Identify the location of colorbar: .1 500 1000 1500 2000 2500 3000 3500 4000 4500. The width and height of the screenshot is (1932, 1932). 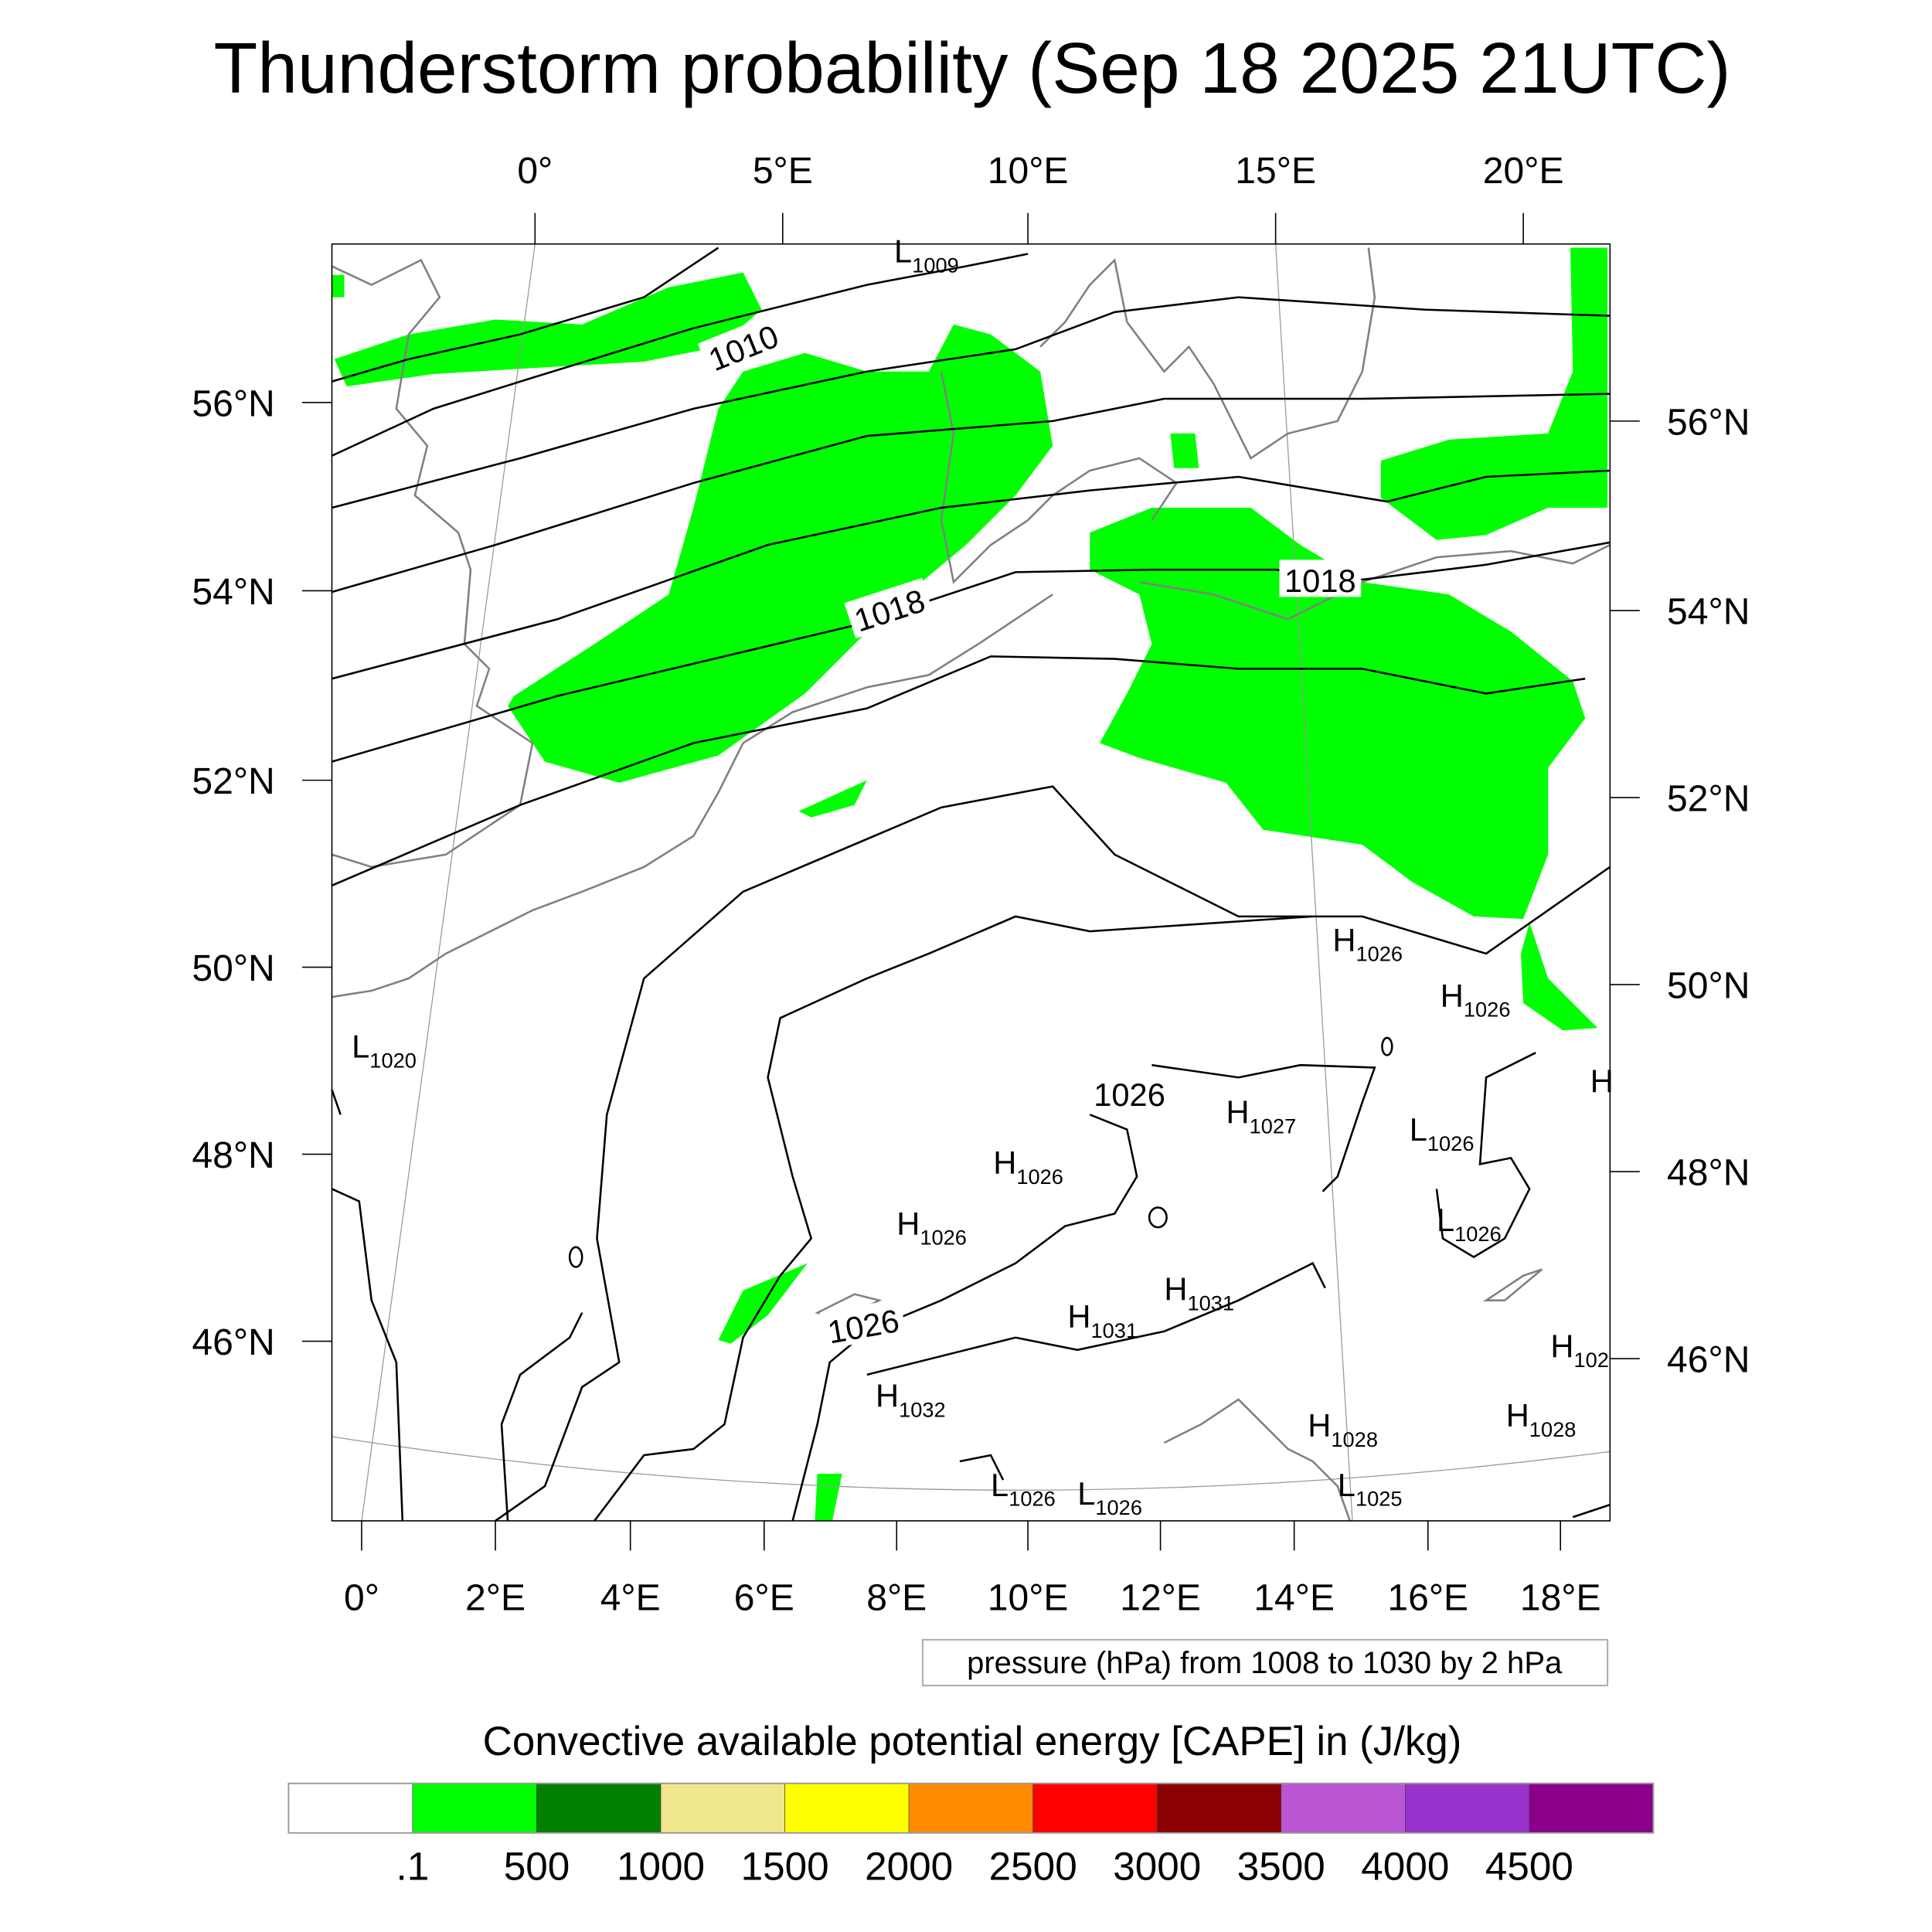
(971, 1836).